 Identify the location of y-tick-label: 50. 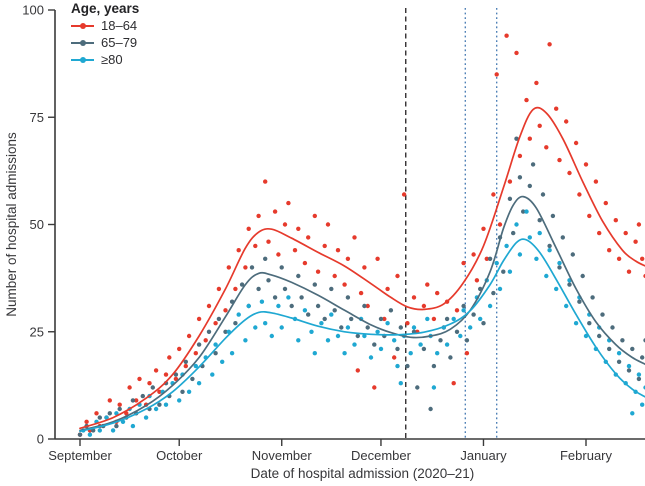
(37, 224).